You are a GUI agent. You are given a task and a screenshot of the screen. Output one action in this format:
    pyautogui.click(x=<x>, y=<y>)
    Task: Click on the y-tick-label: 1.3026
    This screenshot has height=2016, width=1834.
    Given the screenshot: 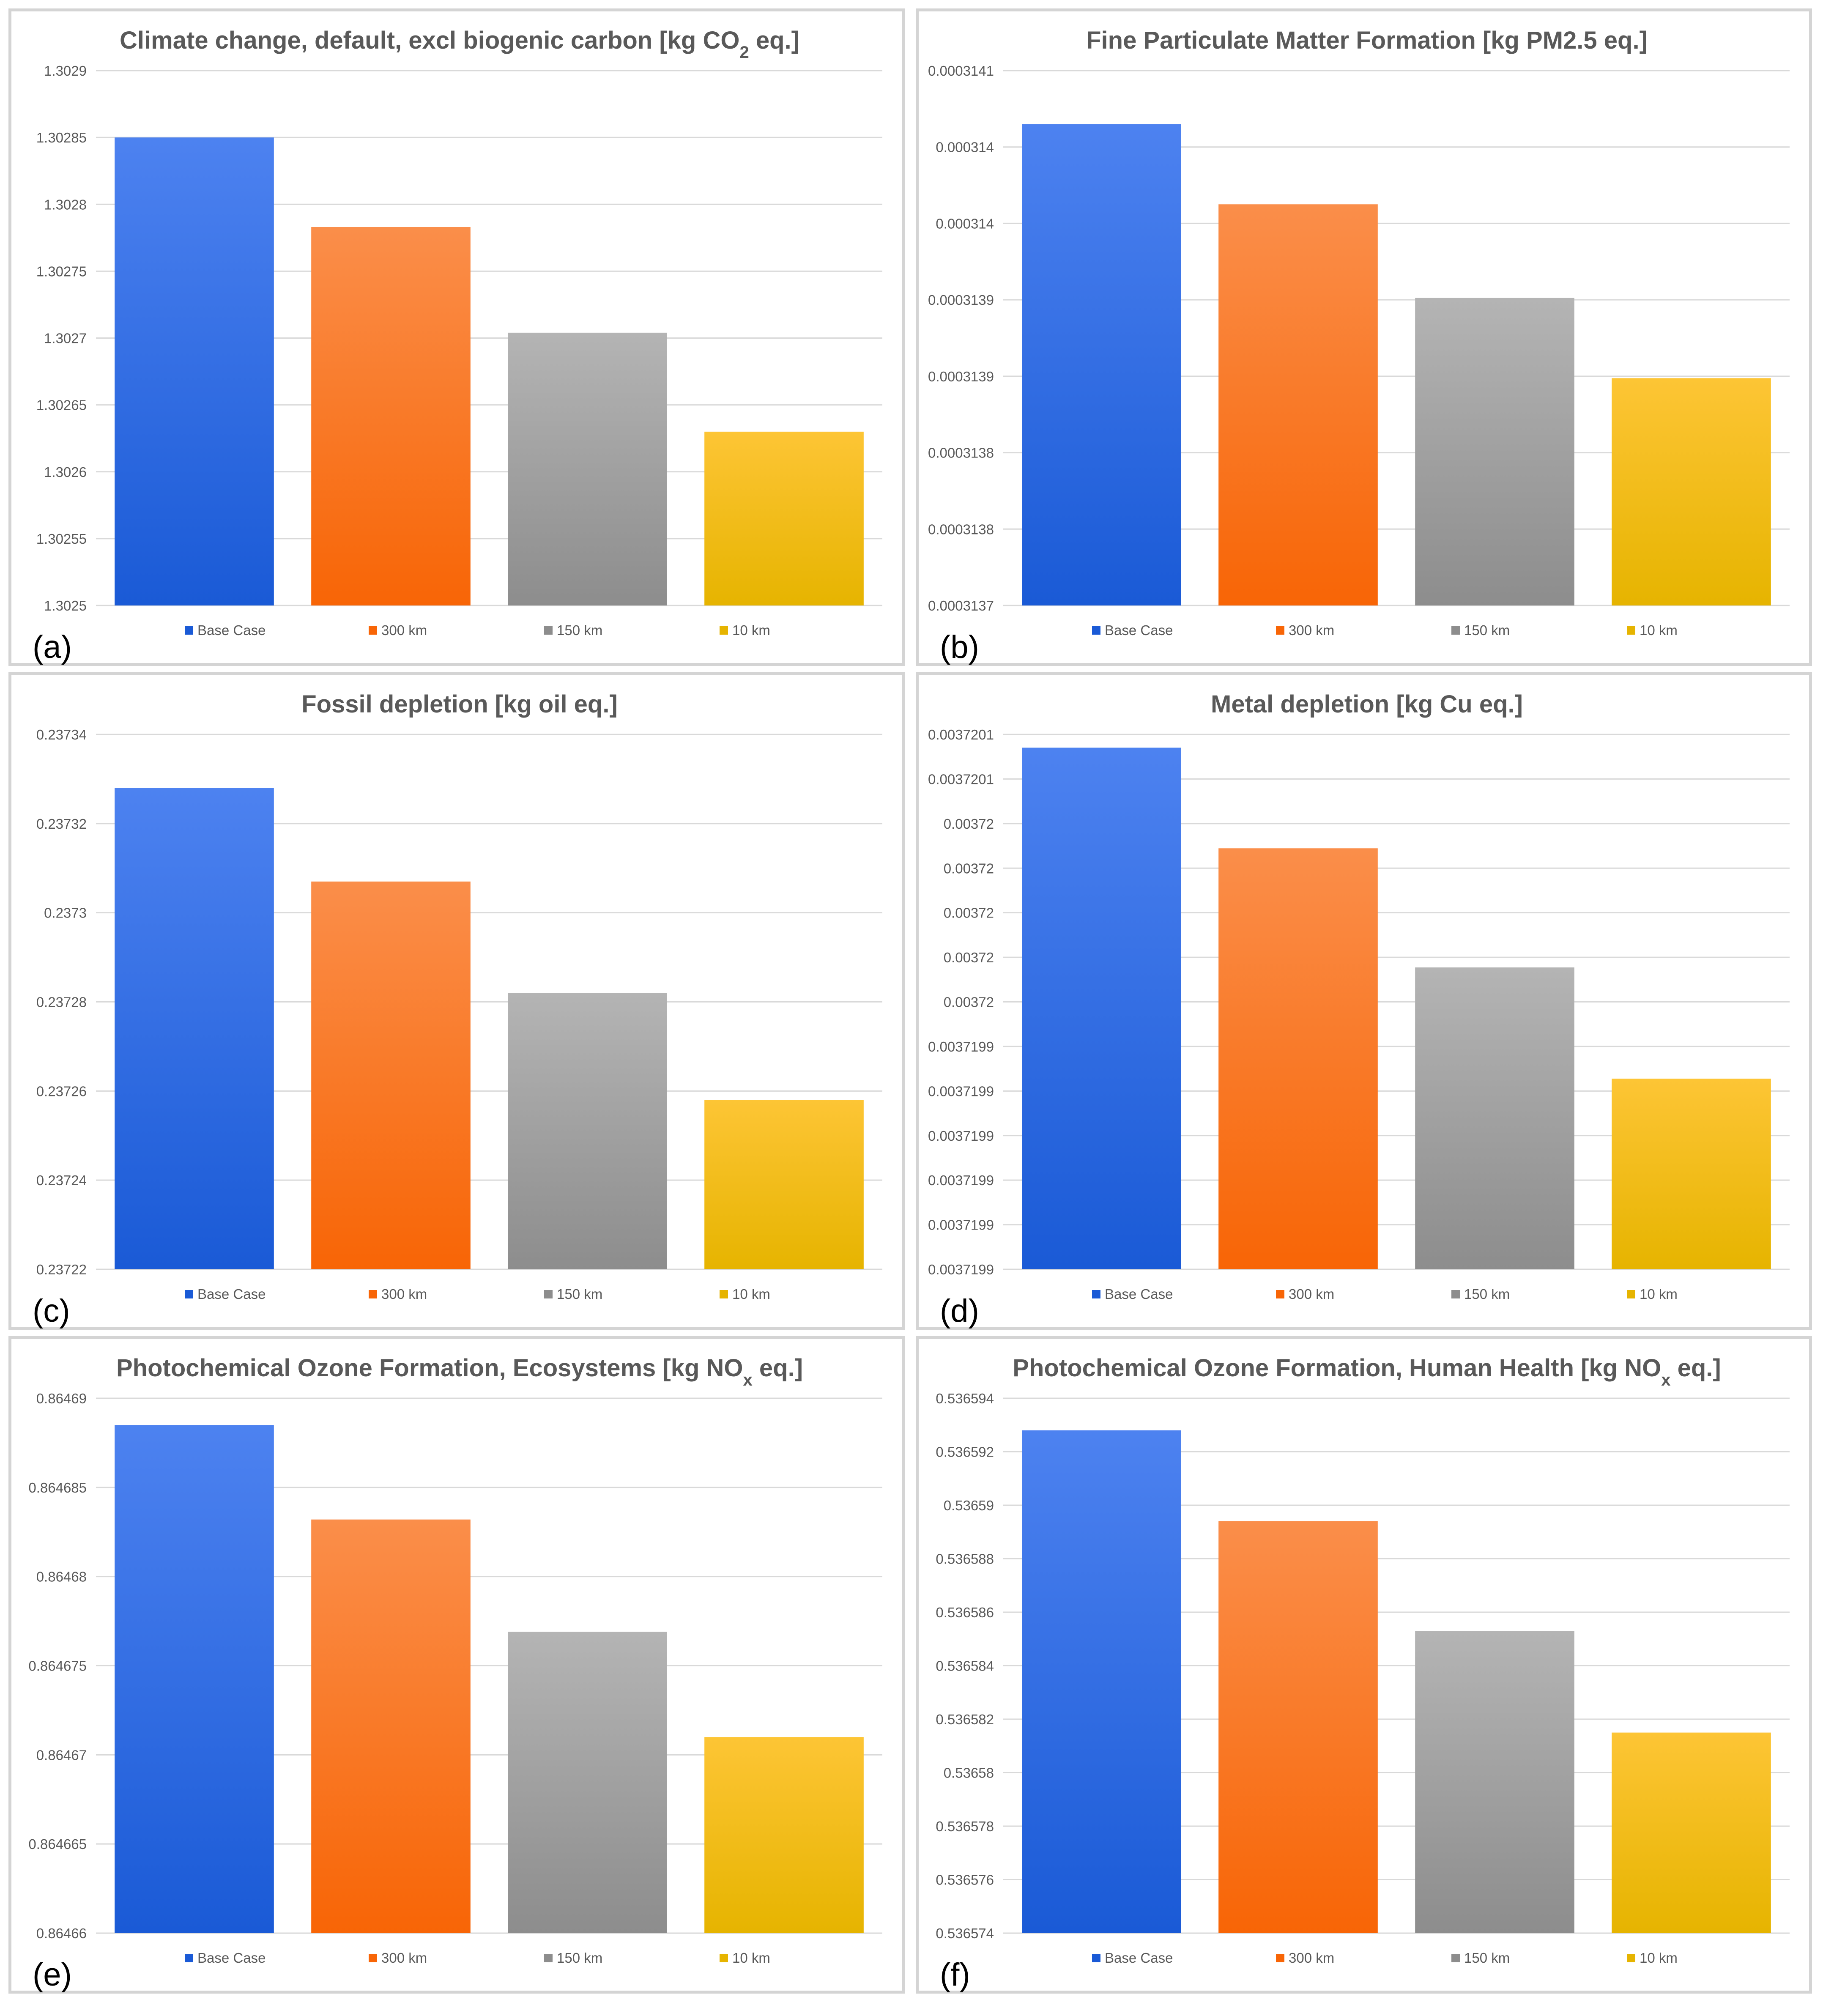 What is the action you would take?
    pyautogui.click(x=65, y=472)
    